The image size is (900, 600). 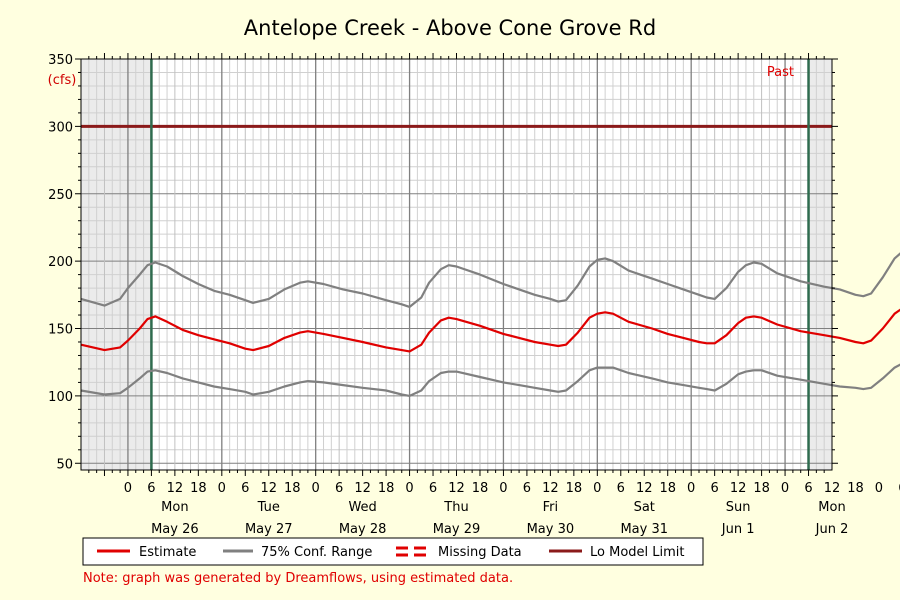 What do you see at coordinates (64, 464) in the screenshot?
I see `y-tick-label: 50` at bounding box center [64, 464].